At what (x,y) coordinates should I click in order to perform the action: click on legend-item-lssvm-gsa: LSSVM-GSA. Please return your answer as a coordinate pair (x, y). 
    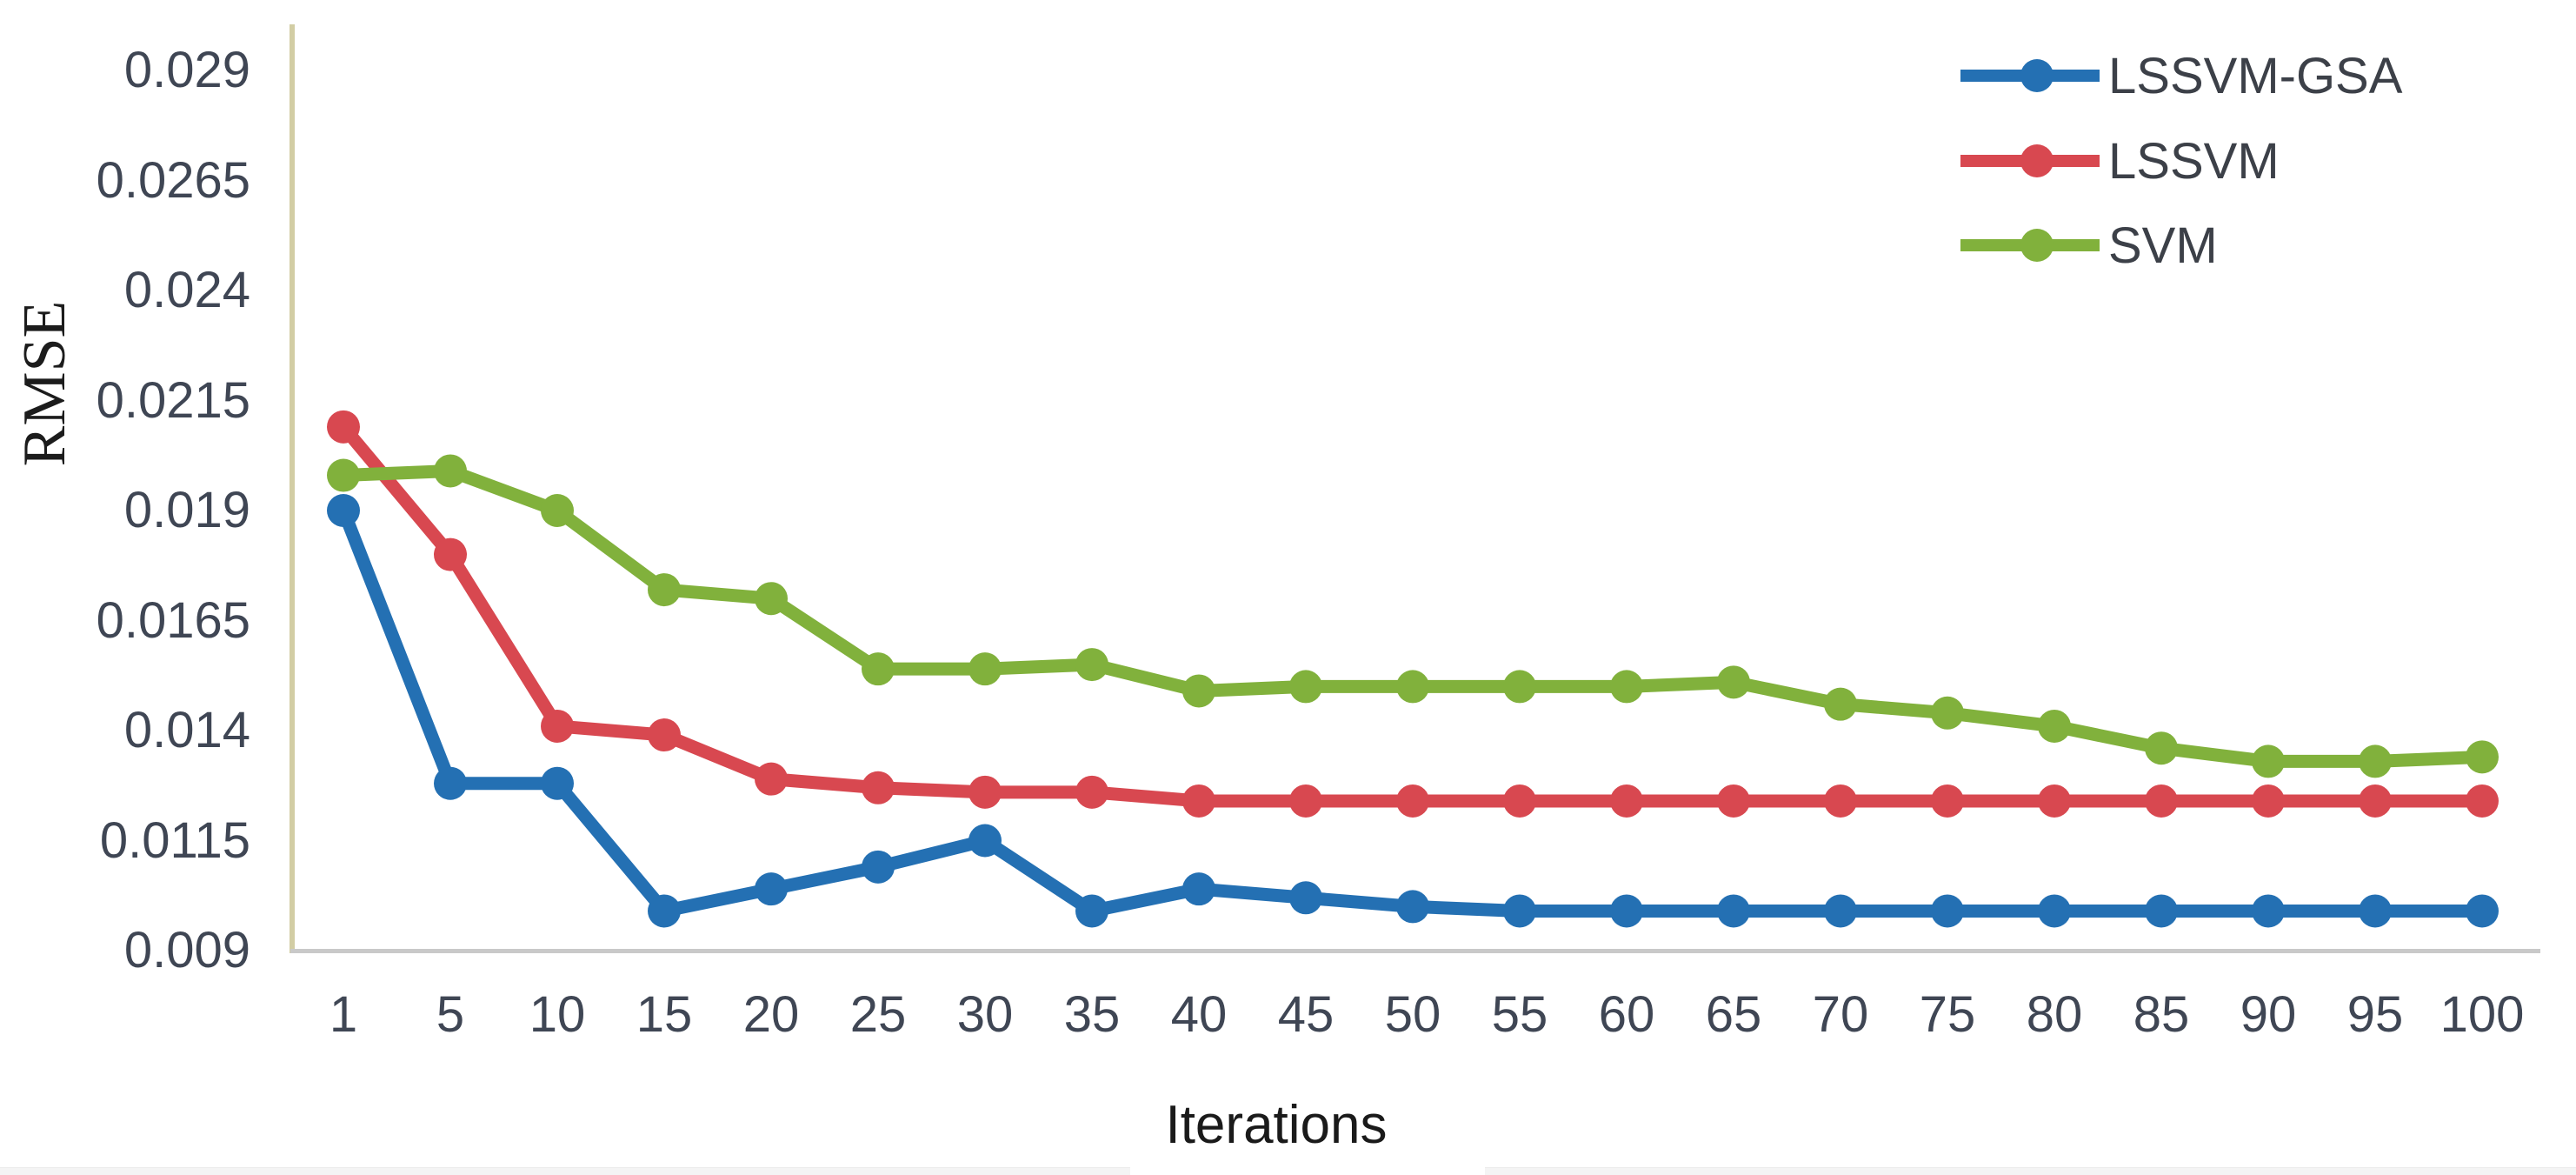
    Looking at the image, I should click on (2181, 76).